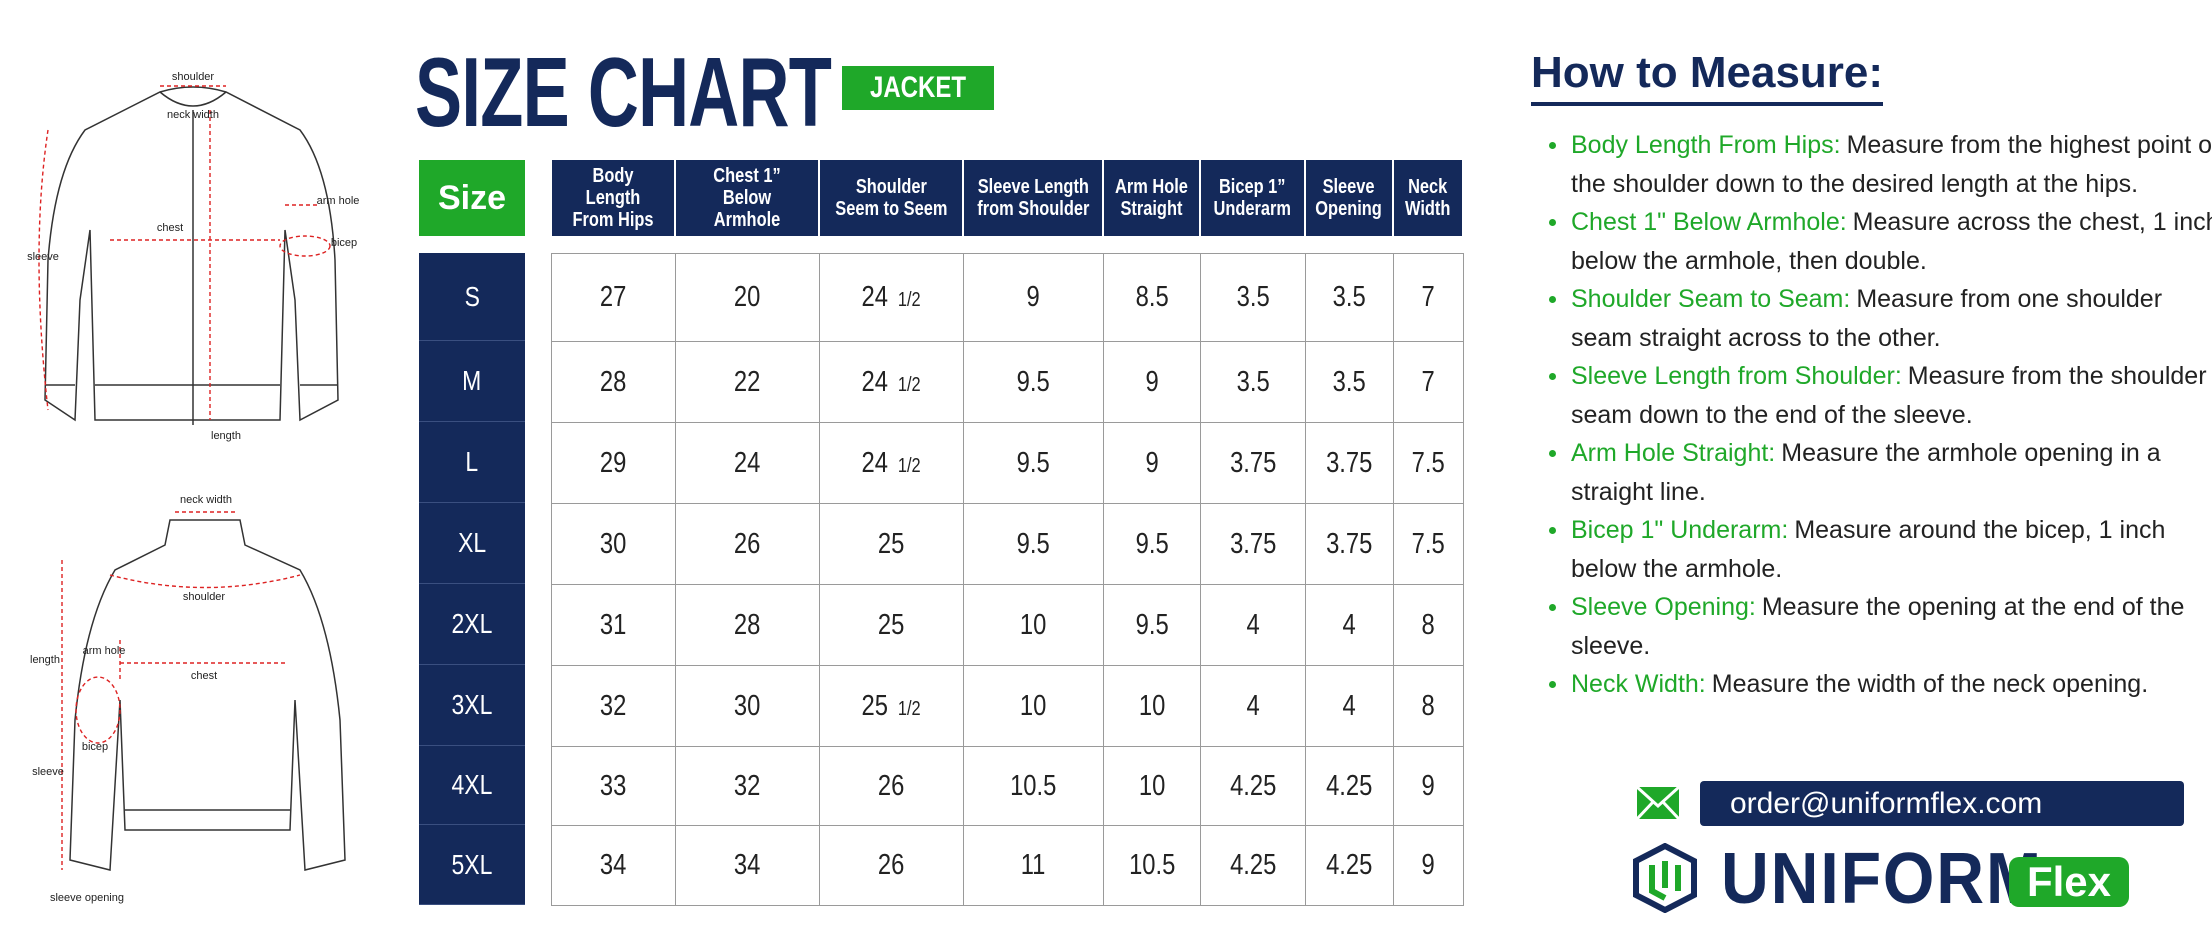 The height and width of the screenshot is (945, 2212). I want to click on column-header-text: Chest 1” Below Armhole, so click(747, 198).